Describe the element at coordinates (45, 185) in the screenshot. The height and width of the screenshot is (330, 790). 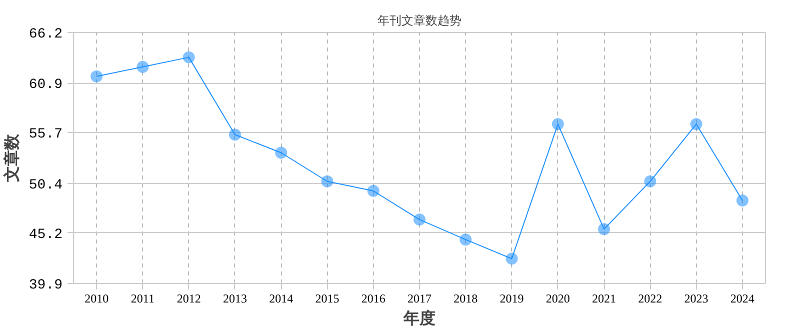
I see `y-tick-label: 50.4` at that location.